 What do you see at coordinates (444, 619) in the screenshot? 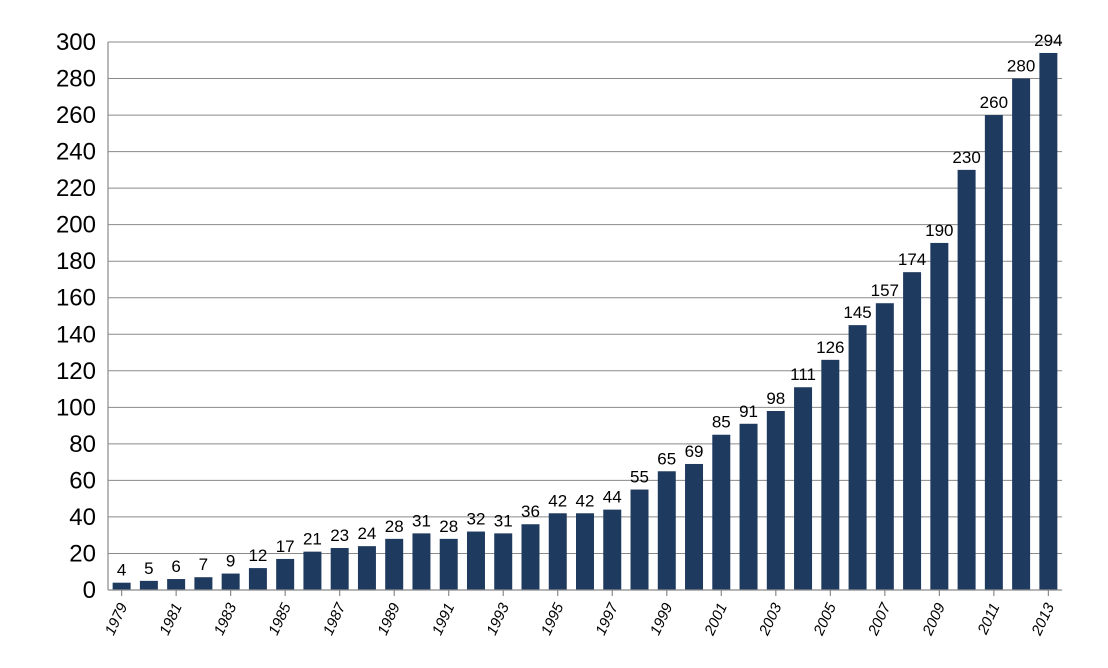
I see `x-tick-label: 1991` at bounding box center [444, 619].